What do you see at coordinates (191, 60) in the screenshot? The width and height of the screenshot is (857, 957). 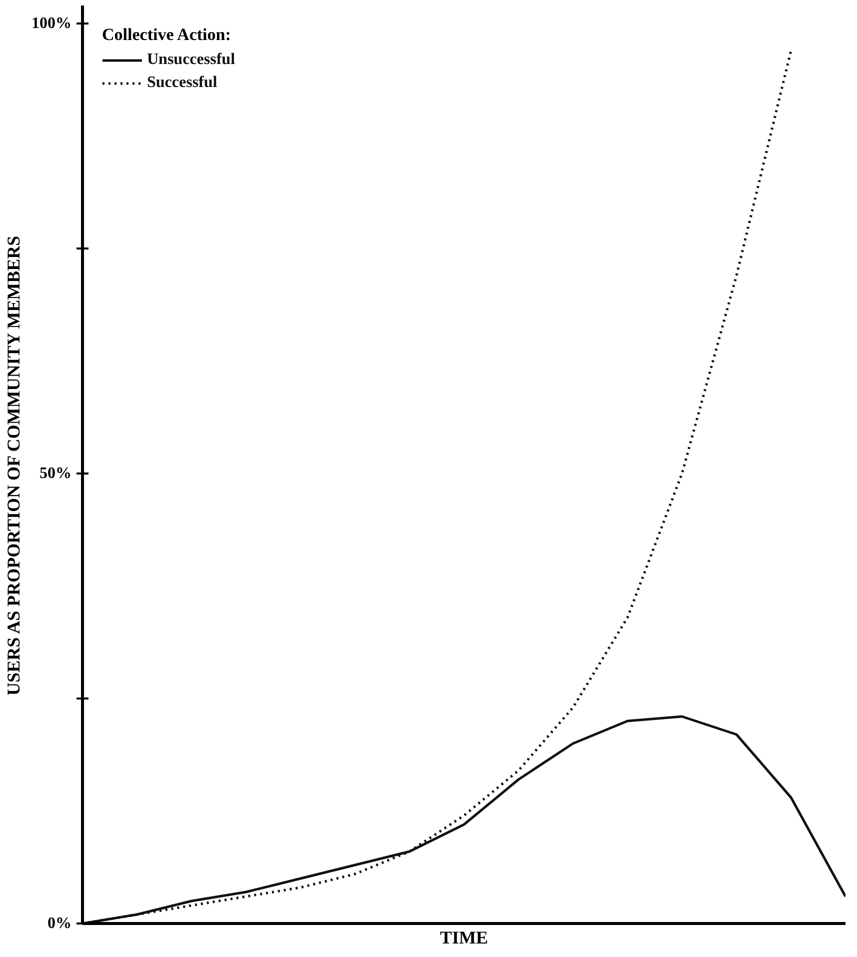 I see `legend-label: Unsuccessful` at bounding box center [191, 60].